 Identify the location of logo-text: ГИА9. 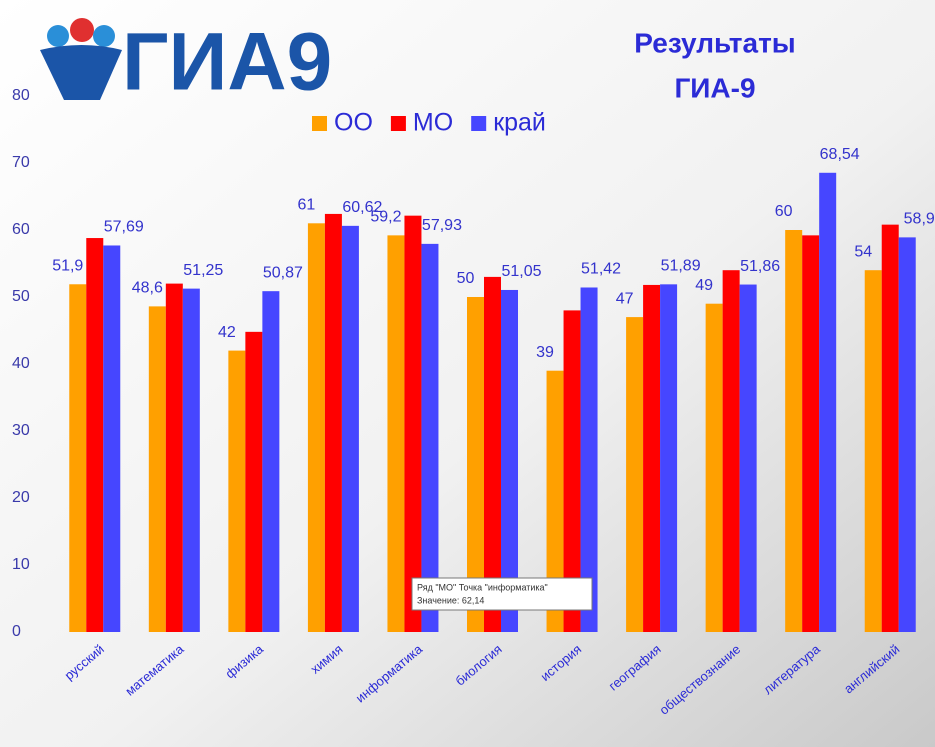
(227, 62).